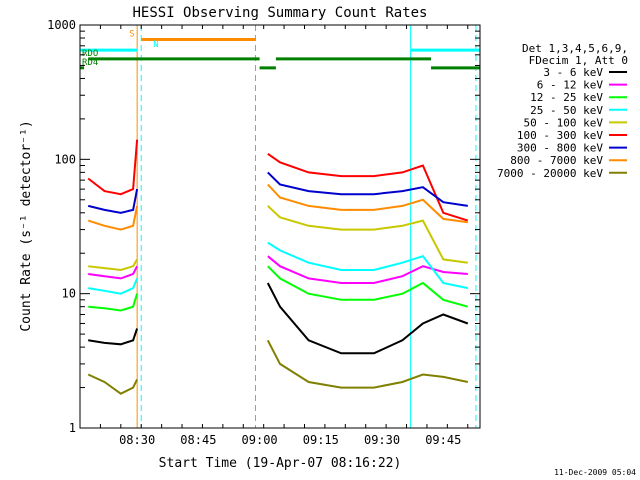 This screenshot has width=640, height=480. Describe the element at coordinates (61, 25) in the screenshot. I see `y-tick-label: 1000` at that location.